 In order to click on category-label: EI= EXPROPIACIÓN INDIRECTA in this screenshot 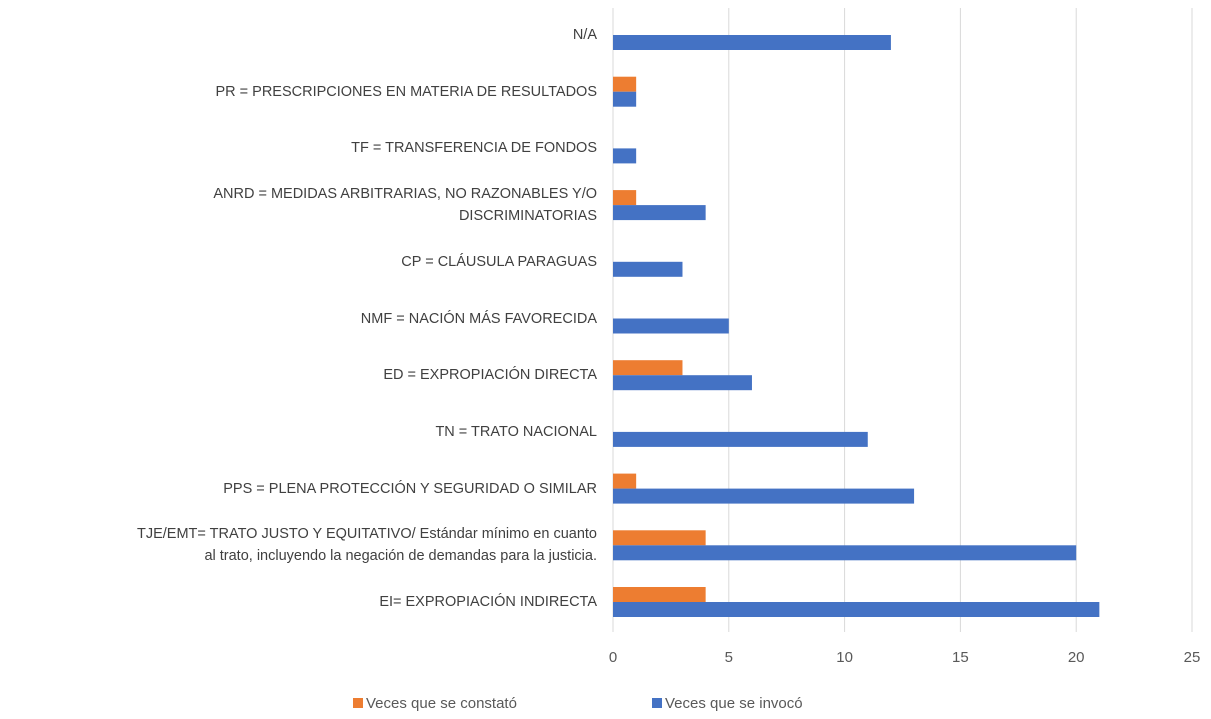, I will do `click(488, 602)`.